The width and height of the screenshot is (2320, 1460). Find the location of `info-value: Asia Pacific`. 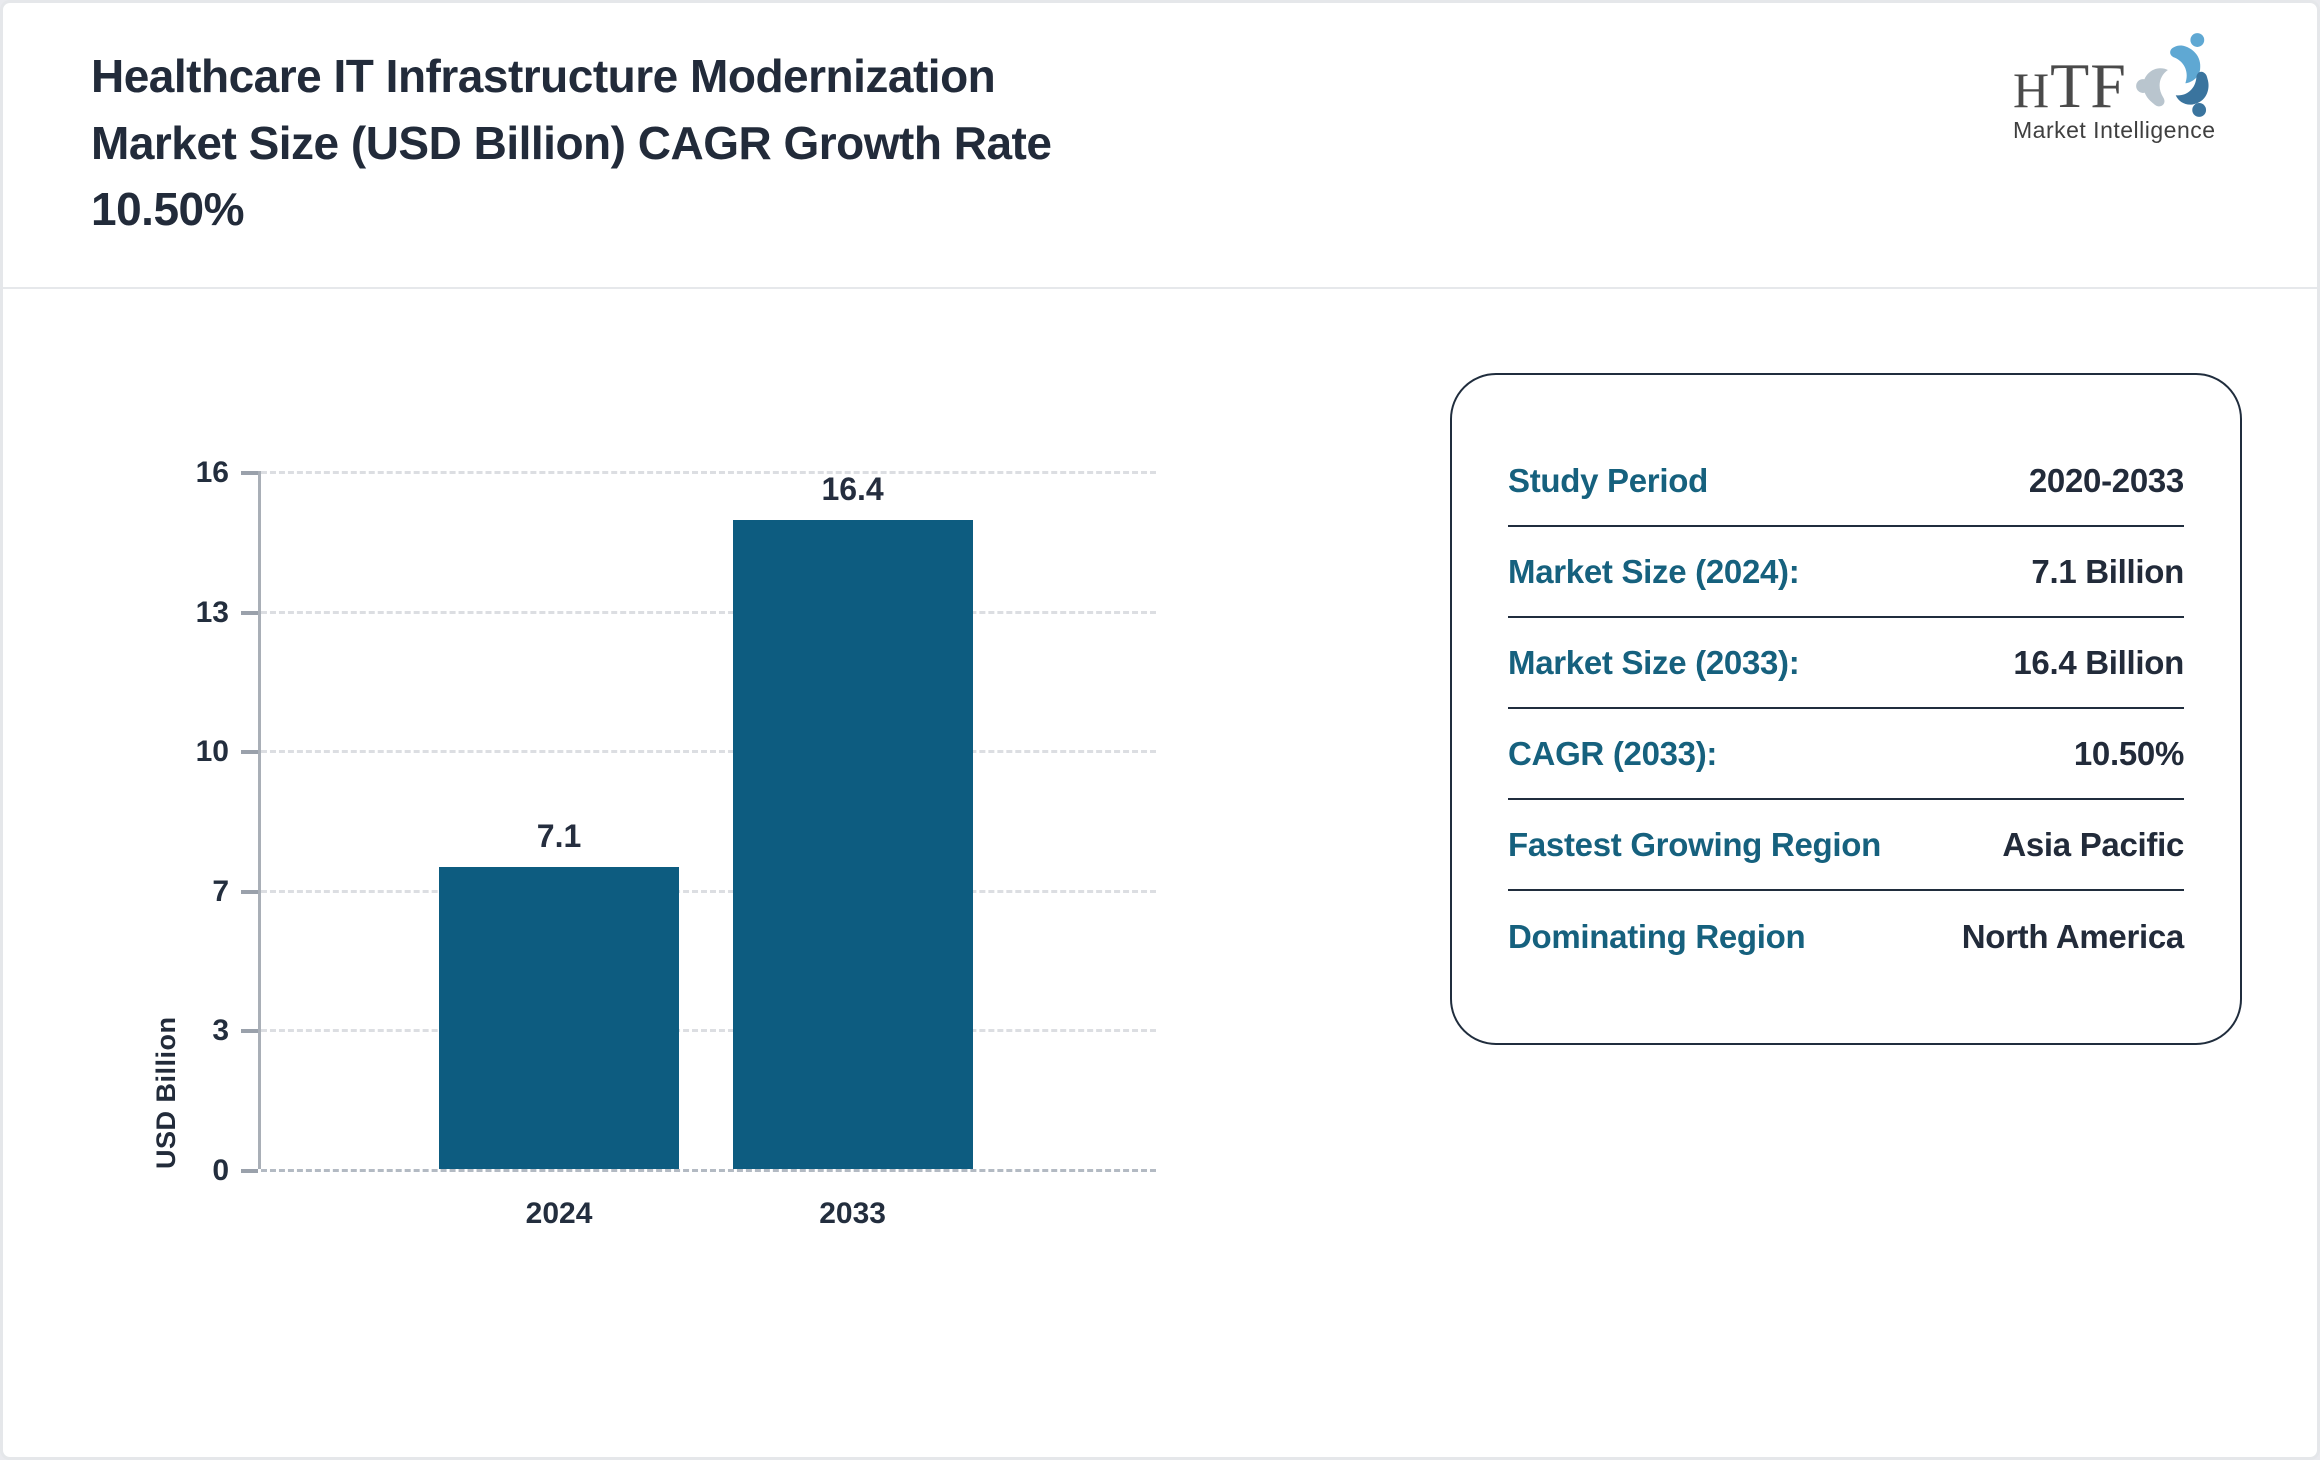

info-value: Asia Pacific is located at coordinates (2093, 844).